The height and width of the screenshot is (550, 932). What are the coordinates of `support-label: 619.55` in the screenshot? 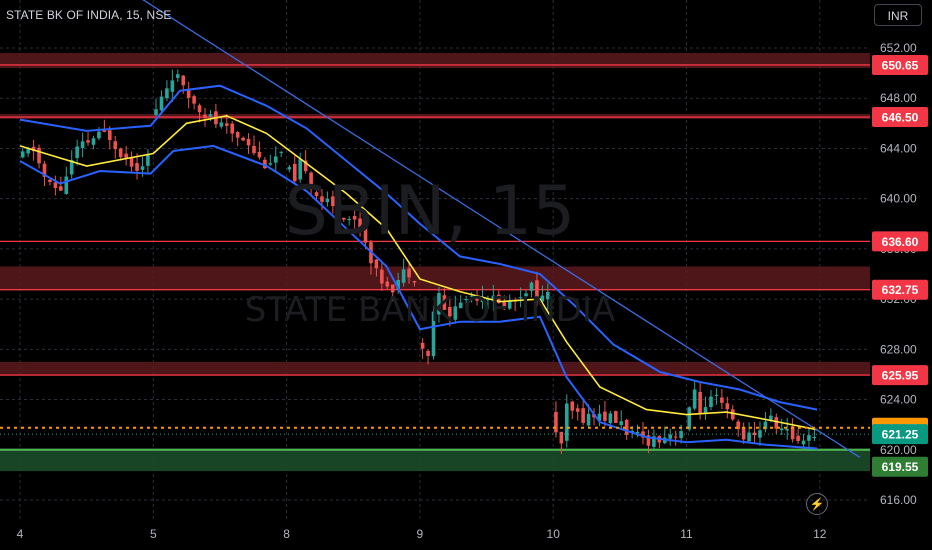 It's located at (900, 466).